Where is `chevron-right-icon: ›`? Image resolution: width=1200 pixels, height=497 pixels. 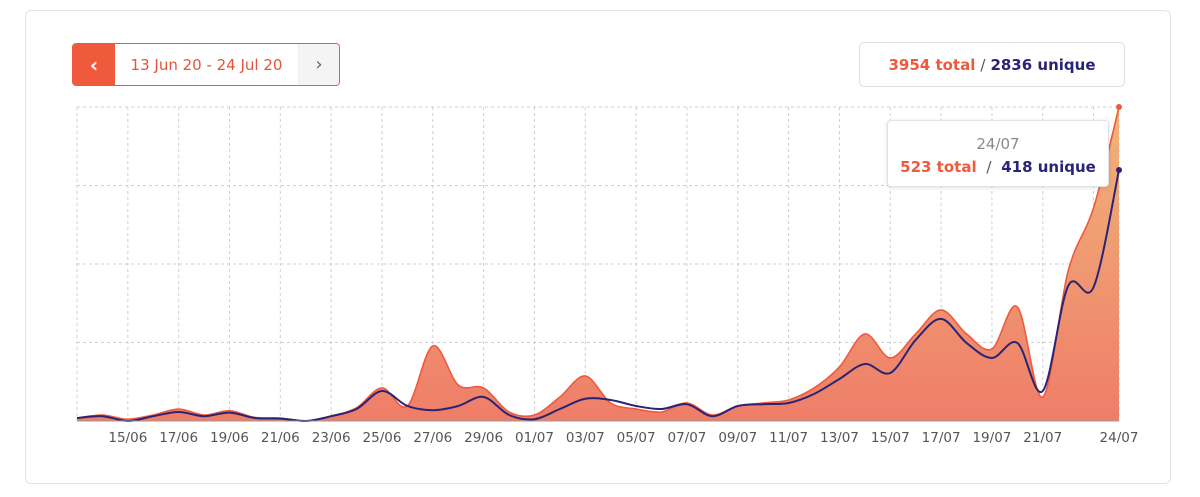
chevron-right-icon: › is located at coordinates (319, 64).